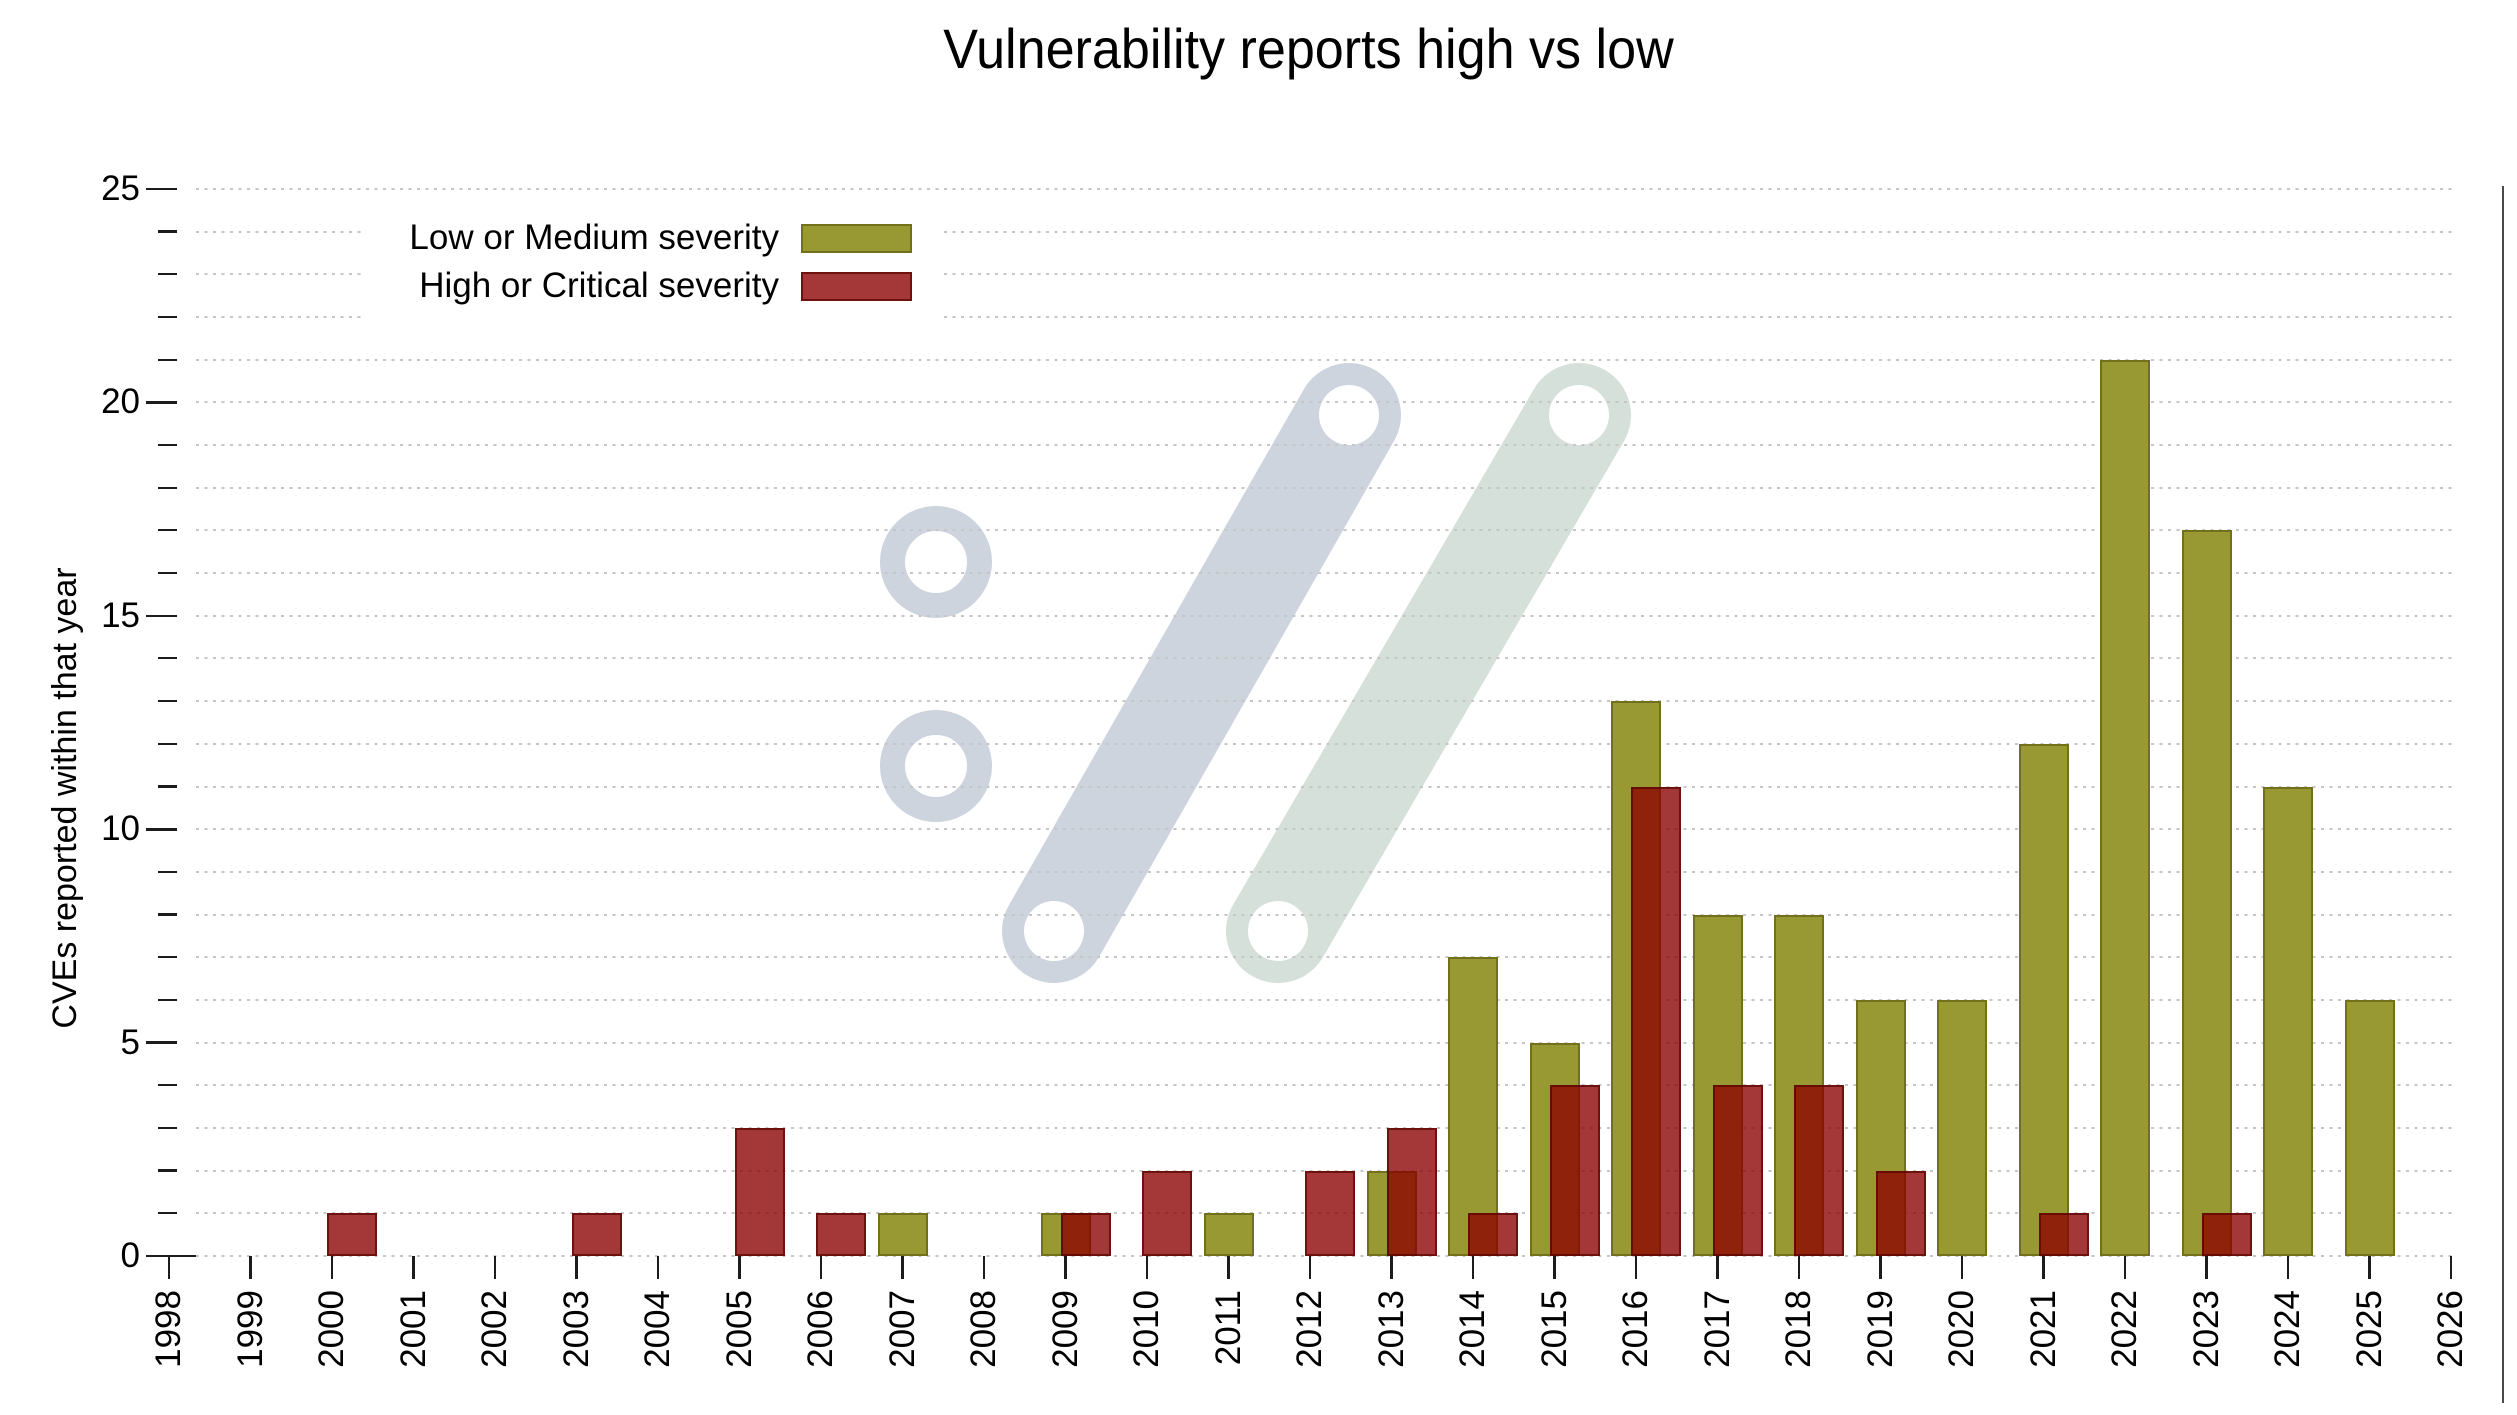 The width and height of the screenshot is (2517, 1415). I want to click on legend-item-high-critical: High or Critical severity, so click(642, 286).